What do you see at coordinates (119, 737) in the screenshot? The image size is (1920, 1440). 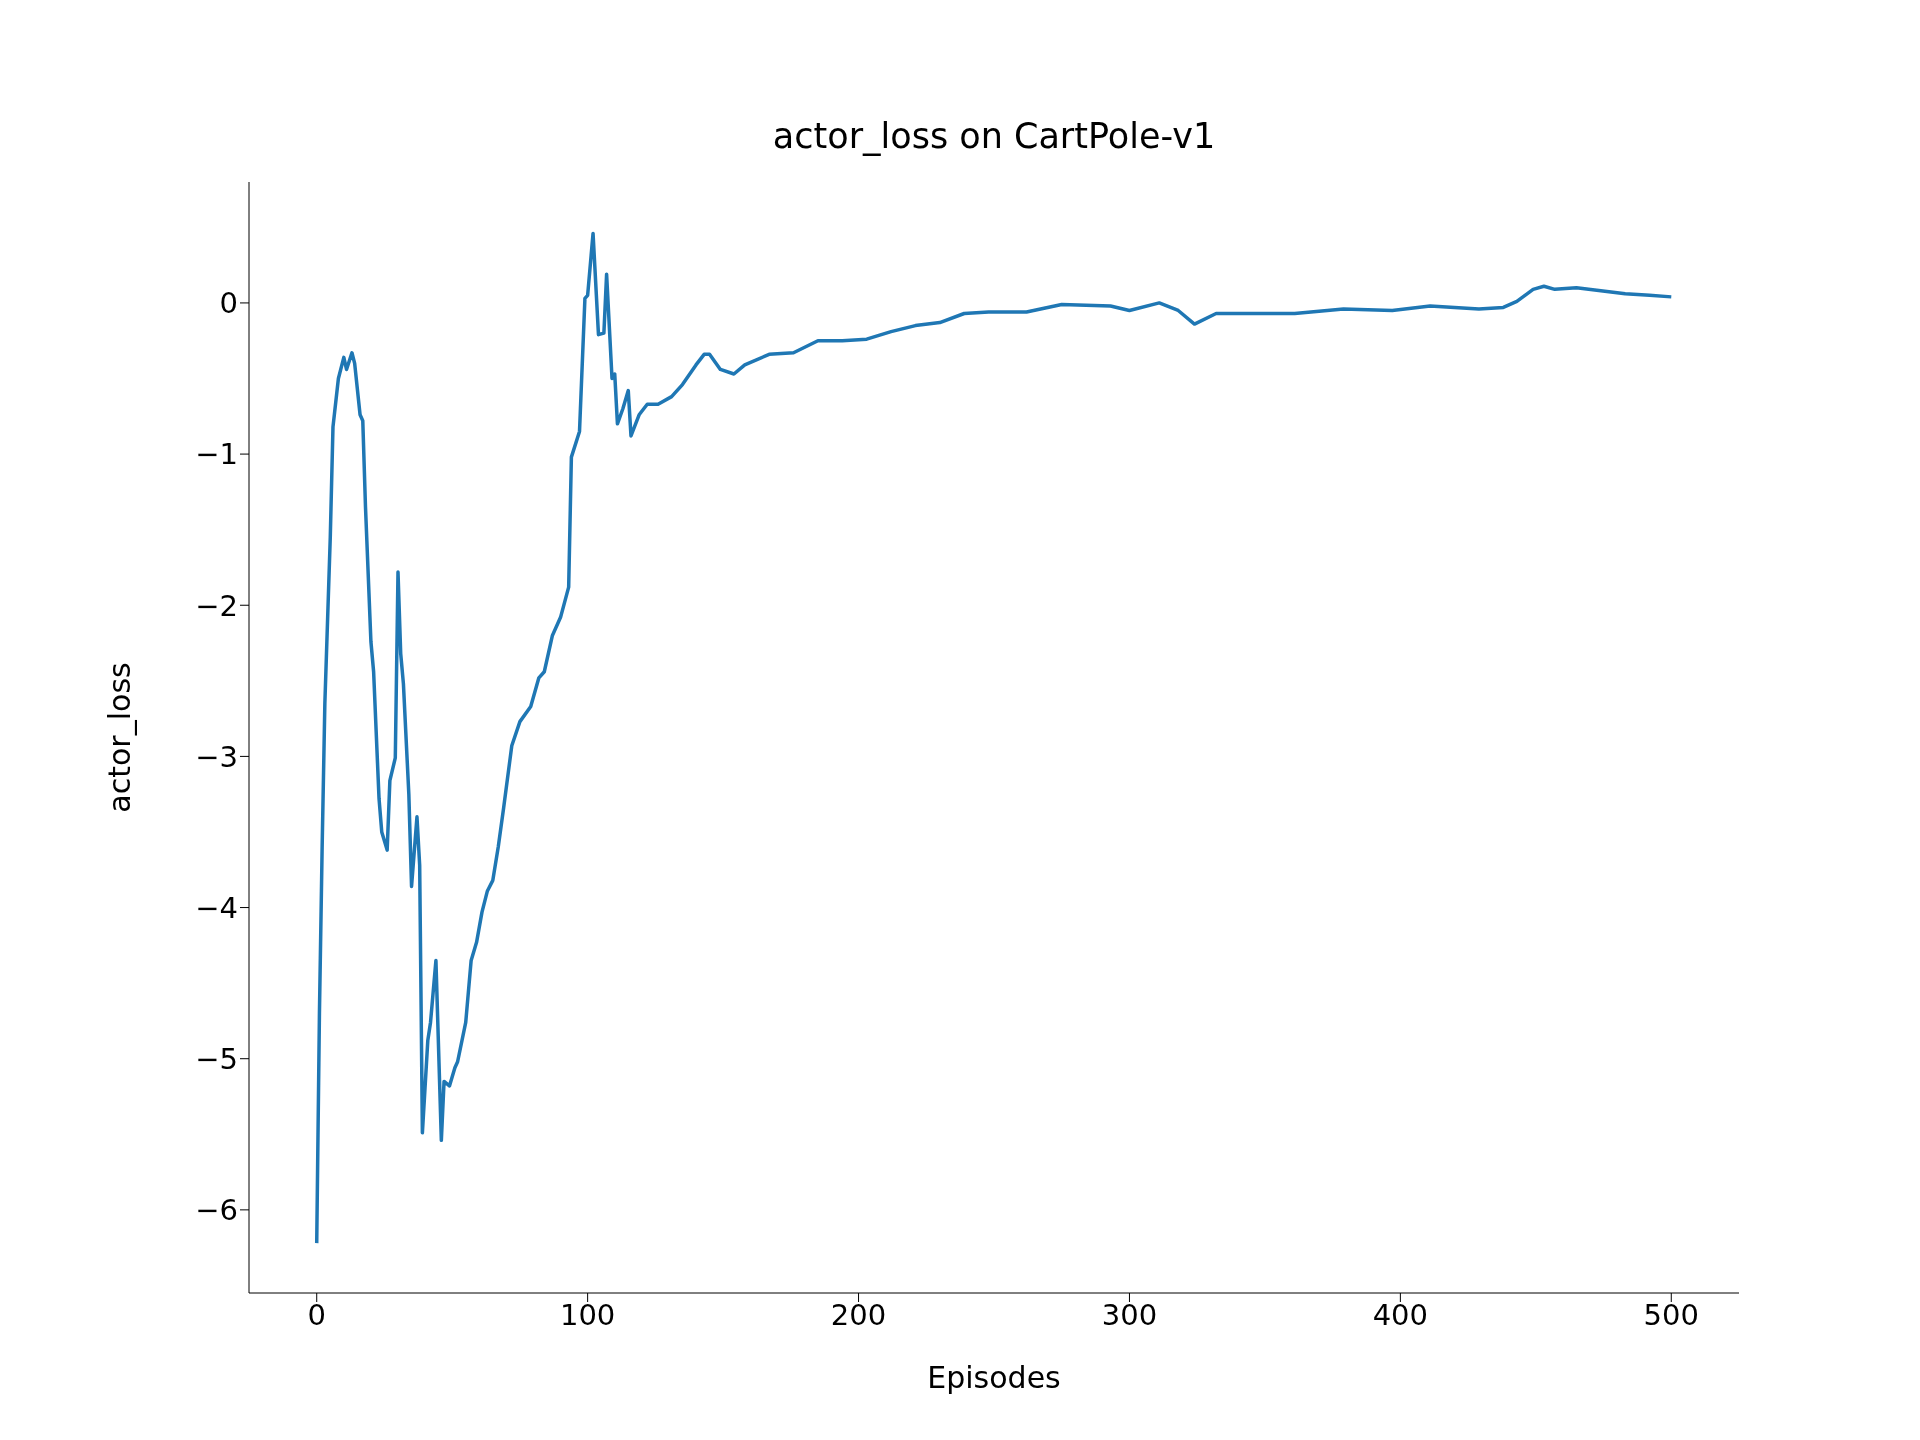 I see `y-axis-title: actor_loss` at bounding box center [119, 737].